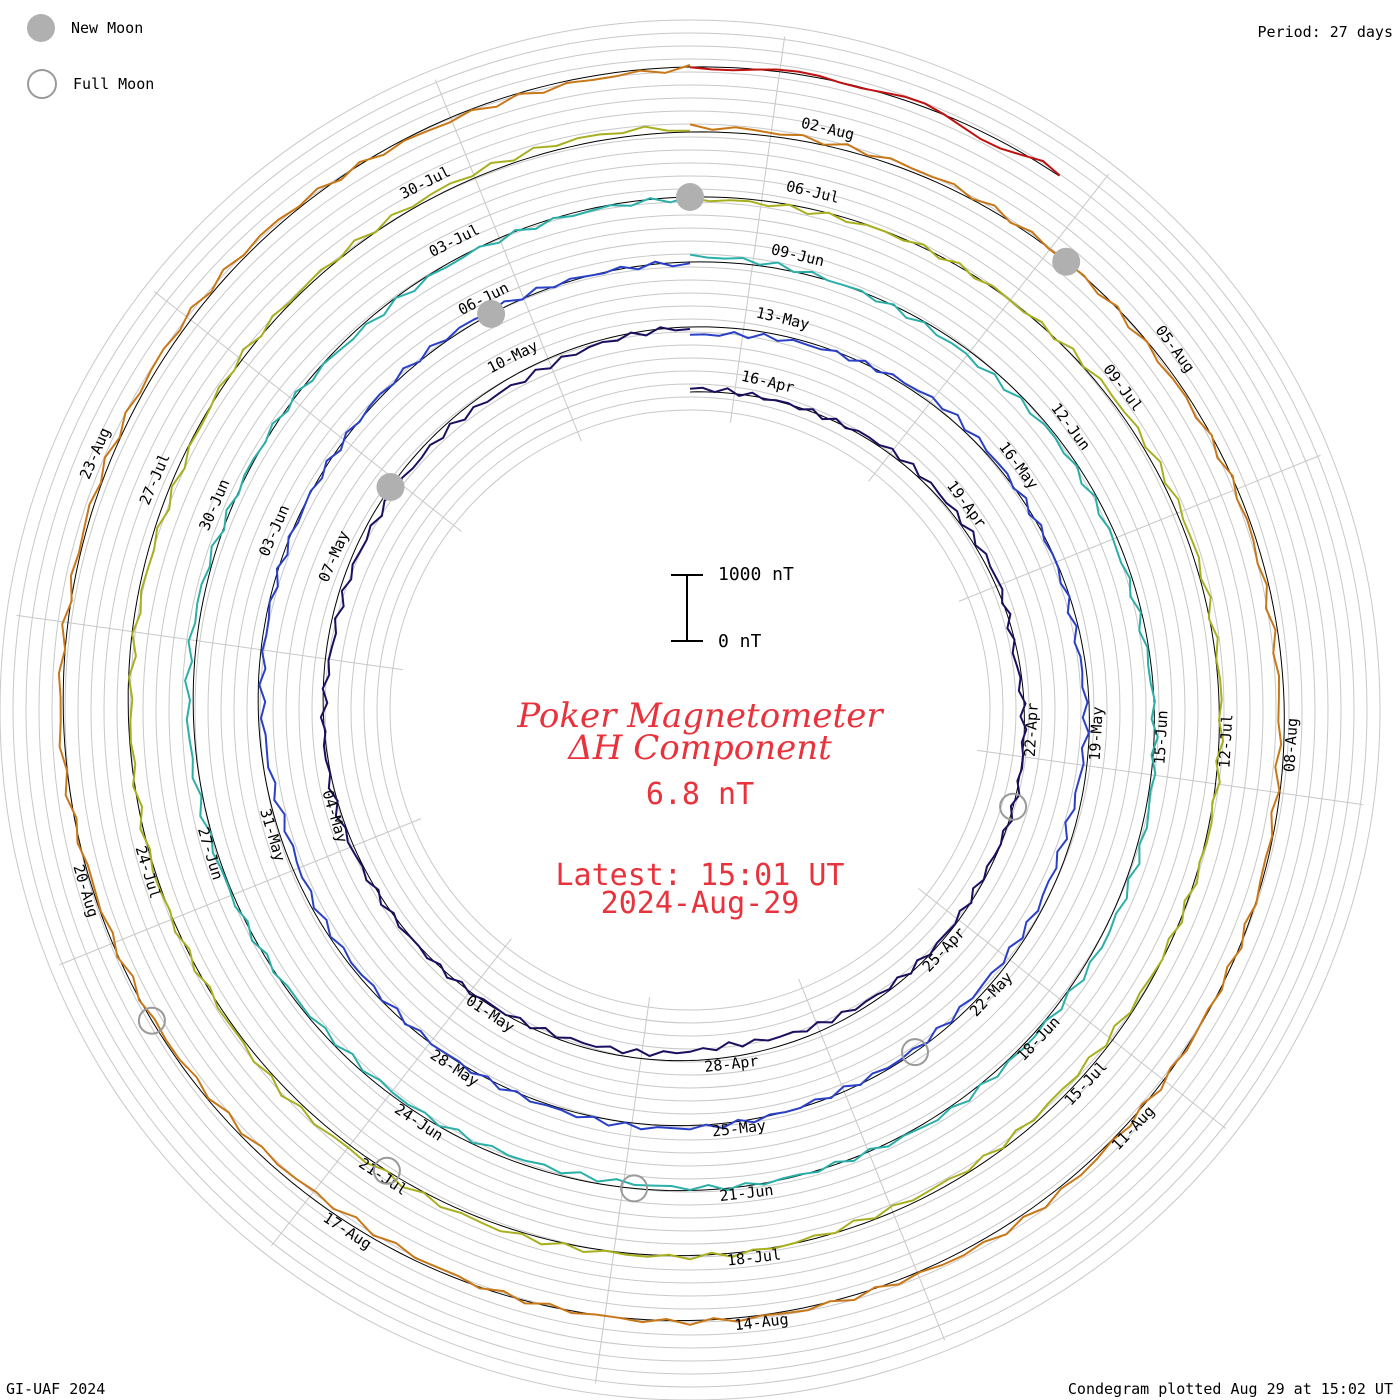 The height and width of the screenshot is (1400, 1400). I want to click on scale-bar-top-label: 1000 nT, so click(756, 574).